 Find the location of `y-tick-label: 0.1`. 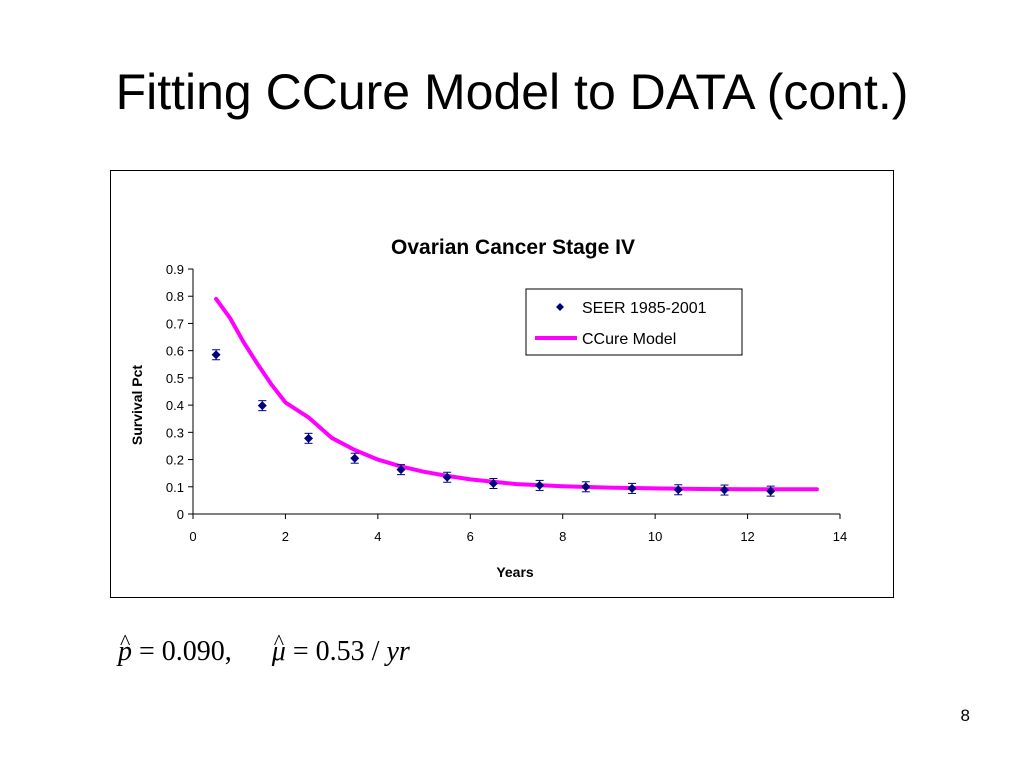

y-tick-label: 0.1 is located at coordinates (175, 487).